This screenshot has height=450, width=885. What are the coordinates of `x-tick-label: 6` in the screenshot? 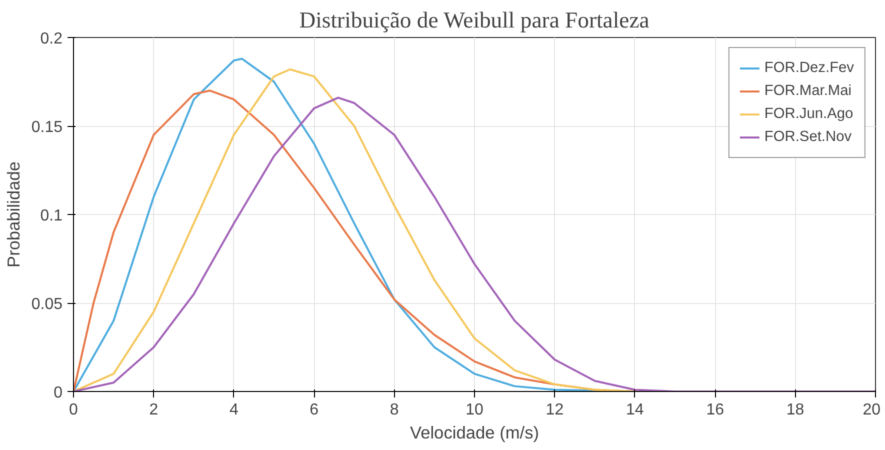 It's located at (314, 410).